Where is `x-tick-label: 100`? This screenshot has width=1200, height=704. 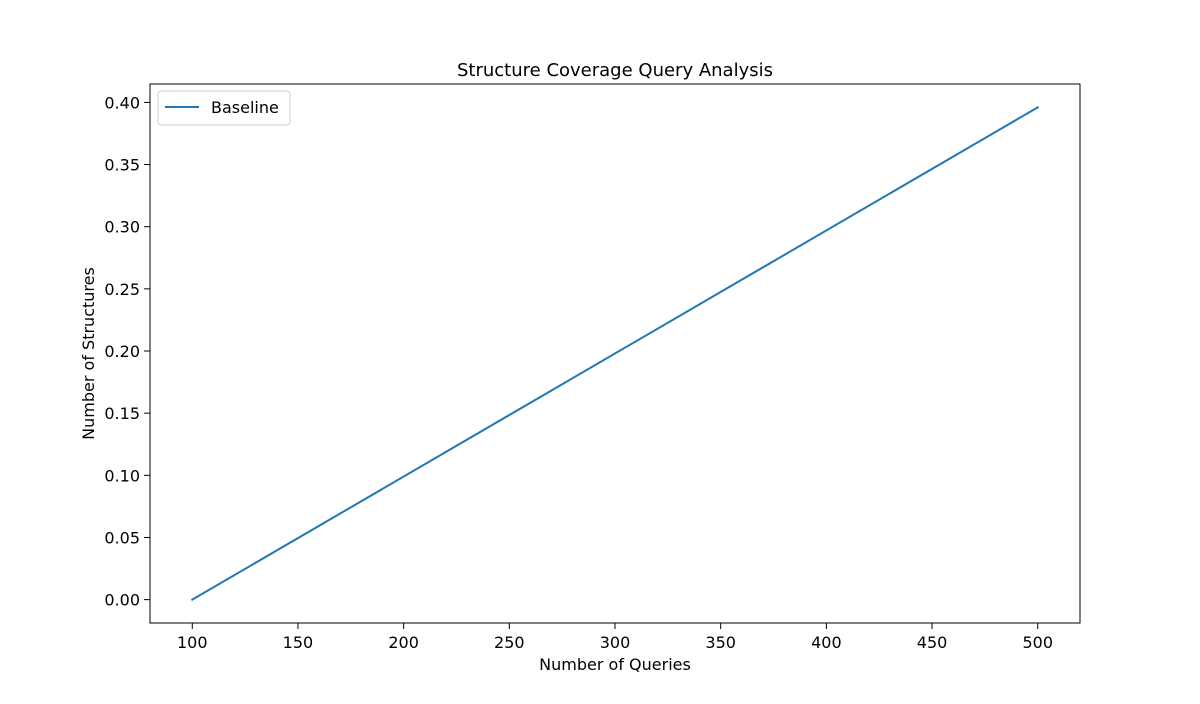 x-tick-label: 100 is located at coordinates (192, 642).